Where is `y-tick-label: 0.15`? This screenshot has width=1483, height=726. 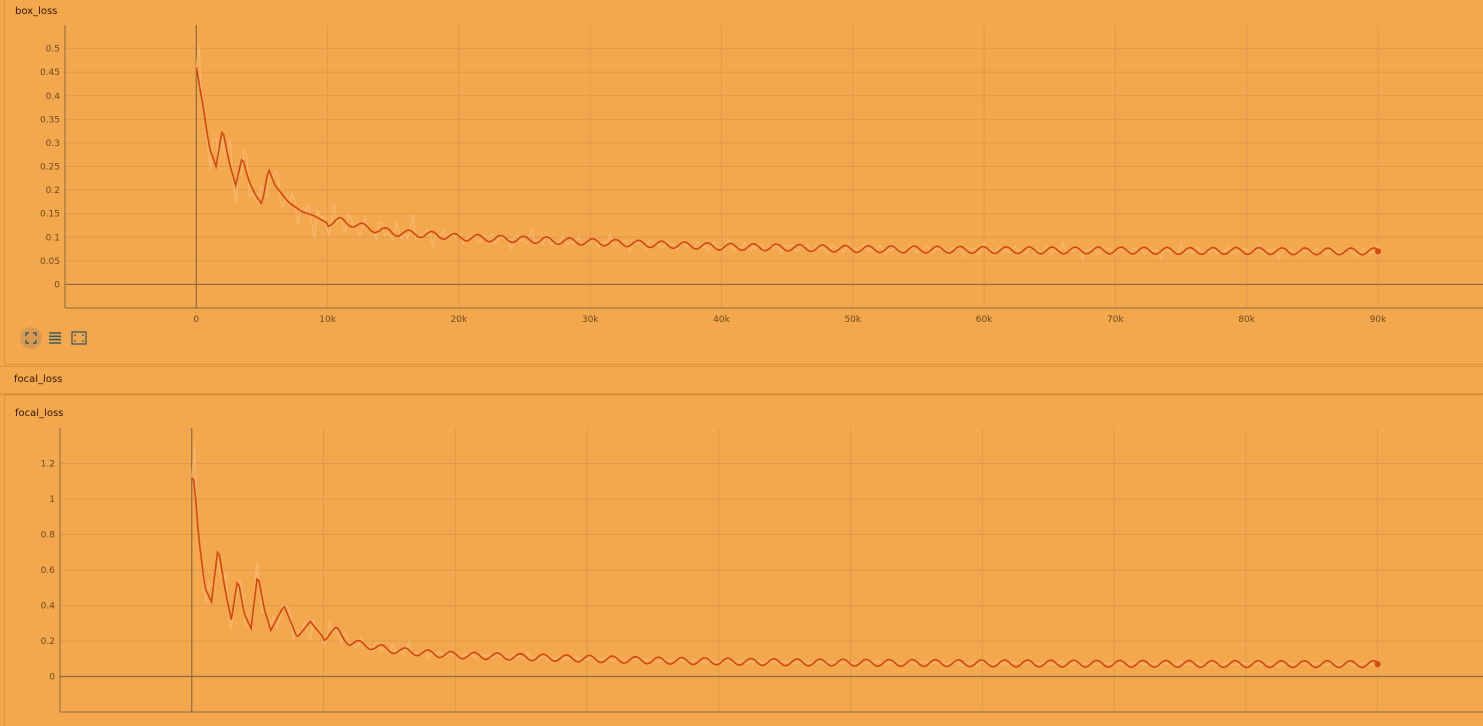
y-tick-label: 0.15 is located at coordinates (50, 215).